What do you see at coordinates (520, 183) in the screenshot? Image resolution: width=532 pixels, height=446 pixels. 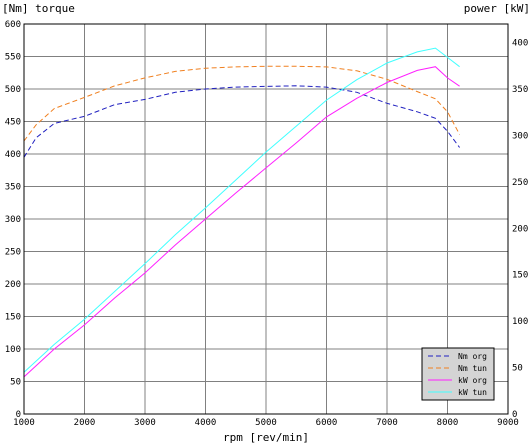 I see `right-y-tick-label: 250` at bounding box center [520, 183].